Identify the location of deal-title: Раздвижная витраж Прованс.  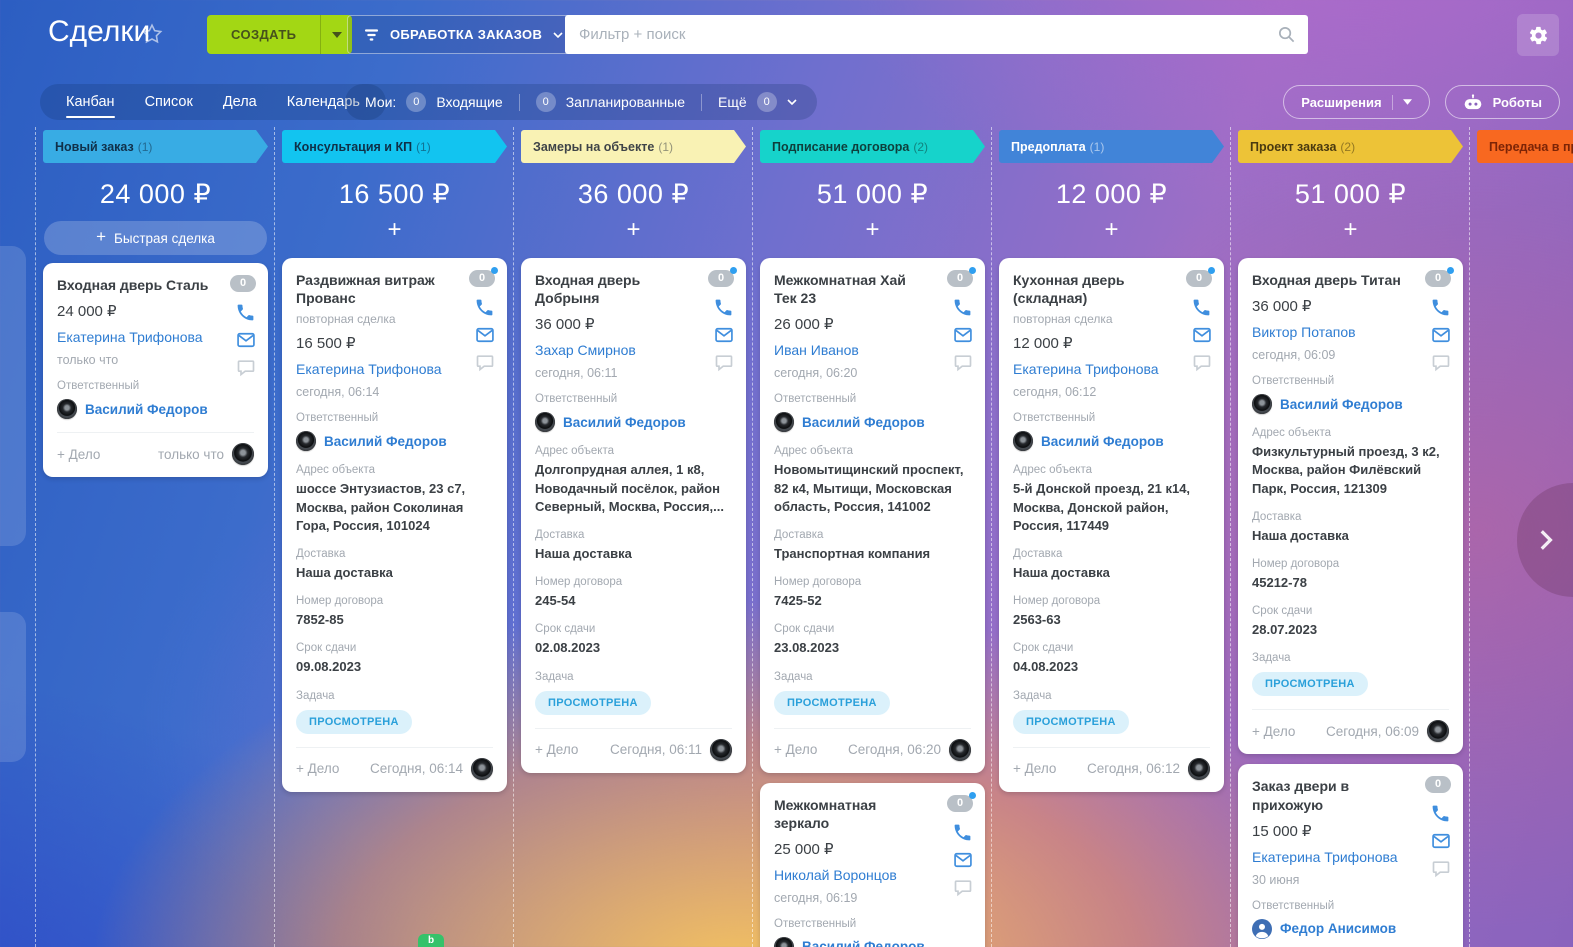
(365, 289).